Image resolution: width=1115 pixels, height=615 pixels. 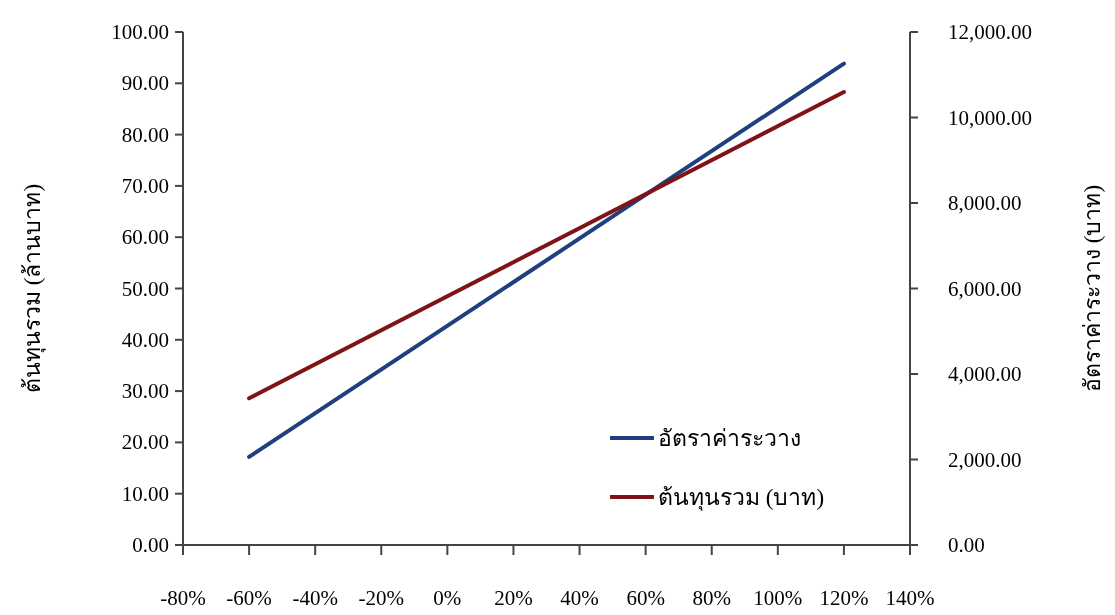 What do you see at coordinates (145, 442) in the screenshot?
I see `y-tick-label: 20.00` at bounding box center [145, 442].